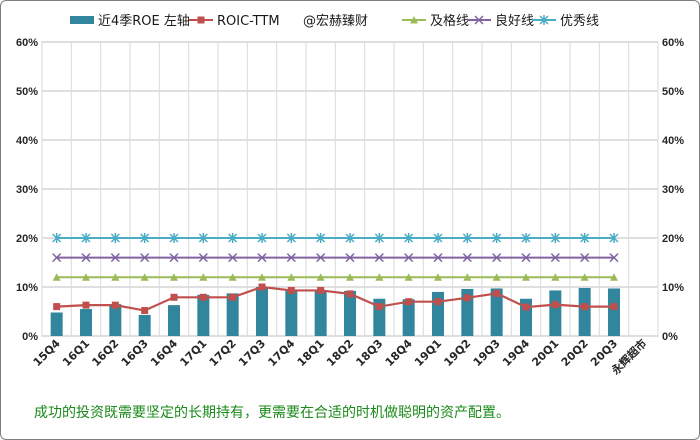  What do you see at coordinates (487, 353) in the screenshot?
I see `x-tick-label: 19Q3` at bounding box center [487, 353].